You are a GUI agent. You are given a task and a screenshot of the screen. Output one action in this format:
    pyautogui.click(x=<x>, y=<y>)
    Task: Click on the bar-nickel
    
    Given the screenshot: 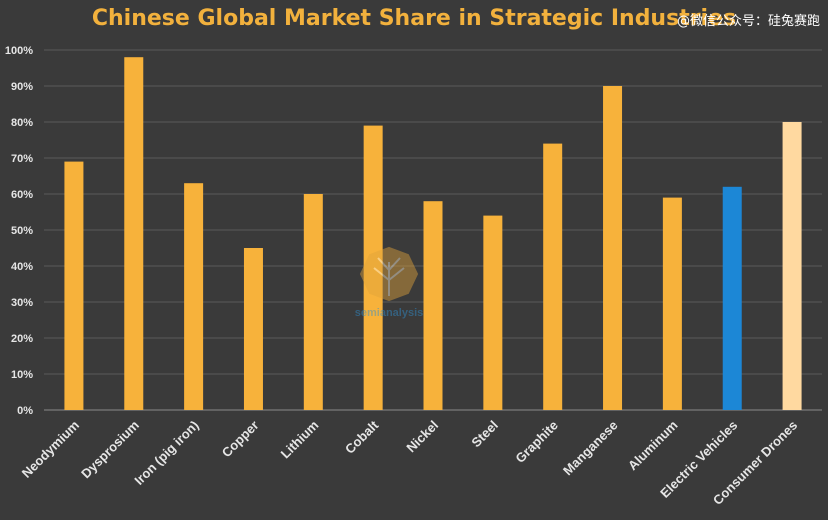 What is the action you would take?
    pyautogui.click(x=433, y=305)
    